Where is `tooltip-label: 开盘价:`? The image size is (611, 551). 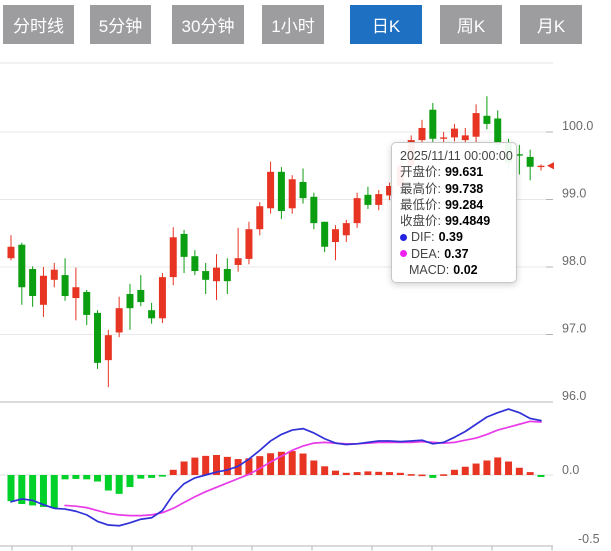
tooltip-label: 开盘价: is located at coordinates (420, 172).